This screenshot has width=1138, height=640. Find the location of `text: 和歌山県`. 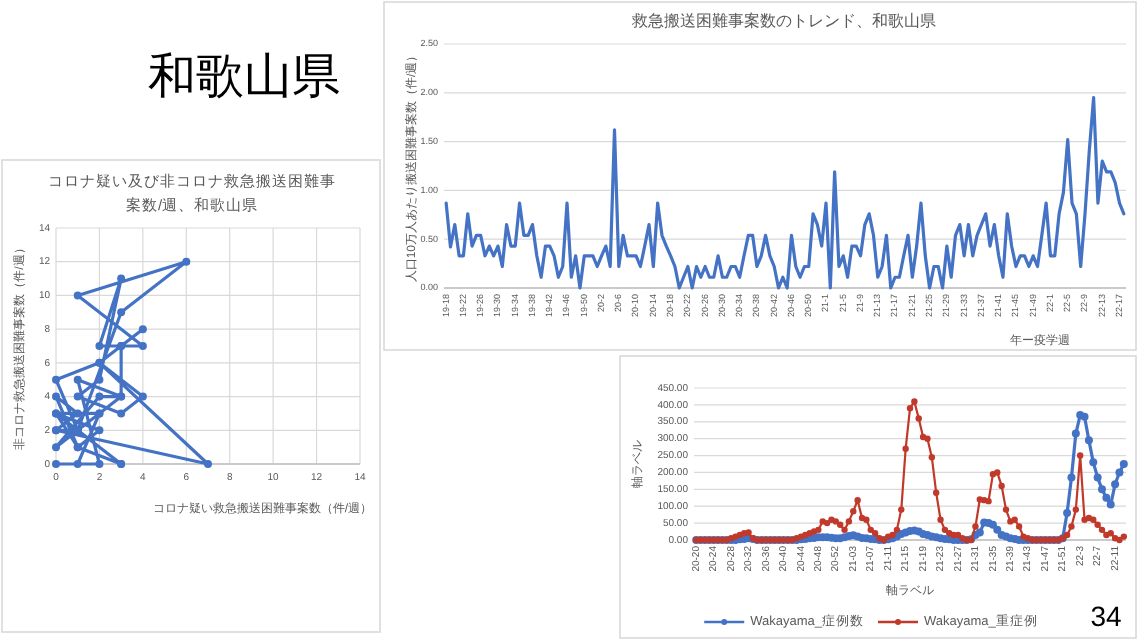

text: 和歌山県 is located at coordinates (244, 77).